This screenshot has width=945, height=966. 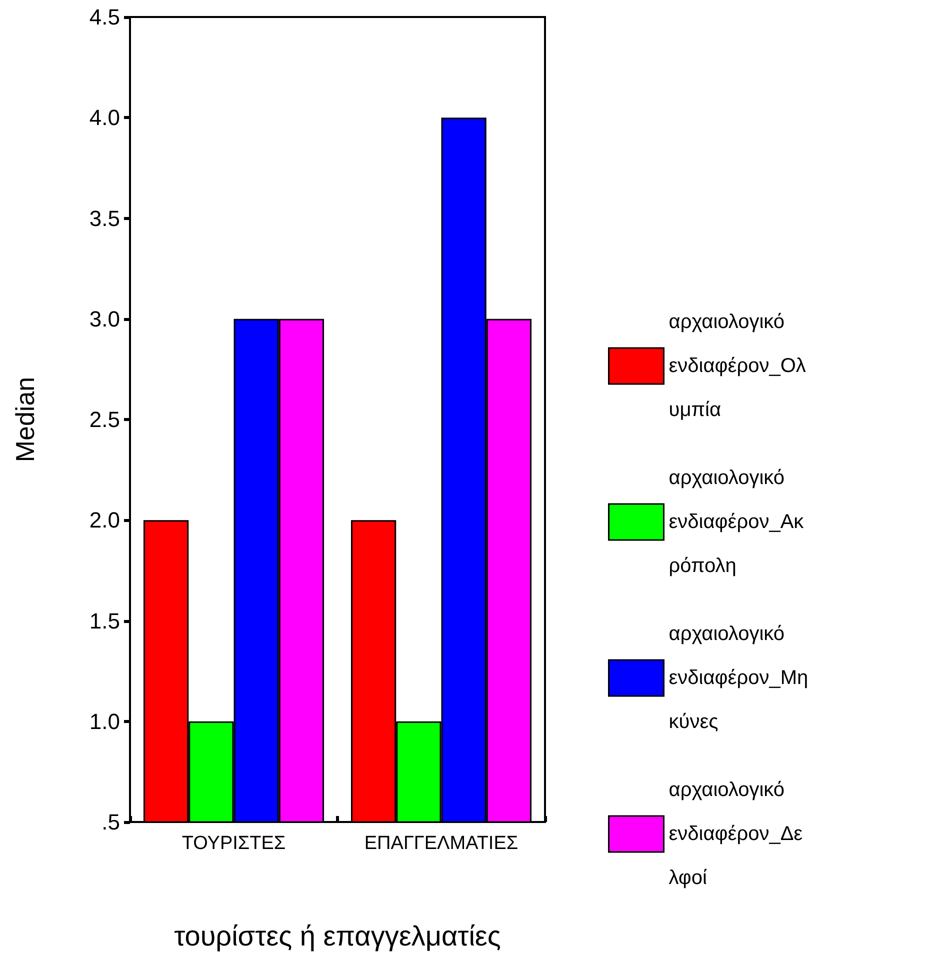 I want to click on y-tick-label: 1.5, so click(x=104, y=621).